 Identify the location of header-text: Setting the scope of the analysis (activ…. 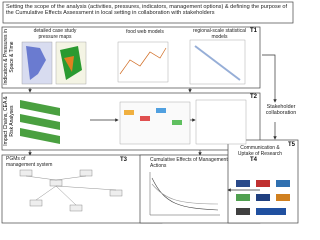
(147, 10).